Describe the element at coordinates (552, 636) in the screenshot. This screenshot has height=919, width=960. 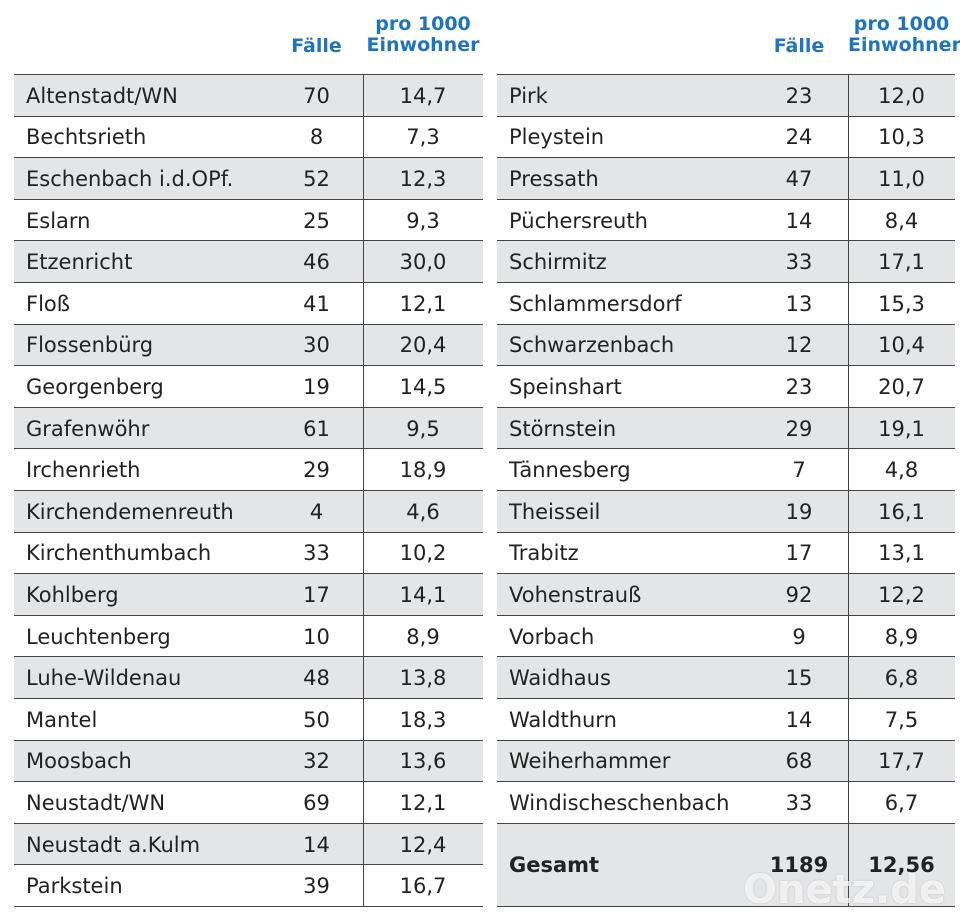
I see `place-name: Vorbach` at that location.